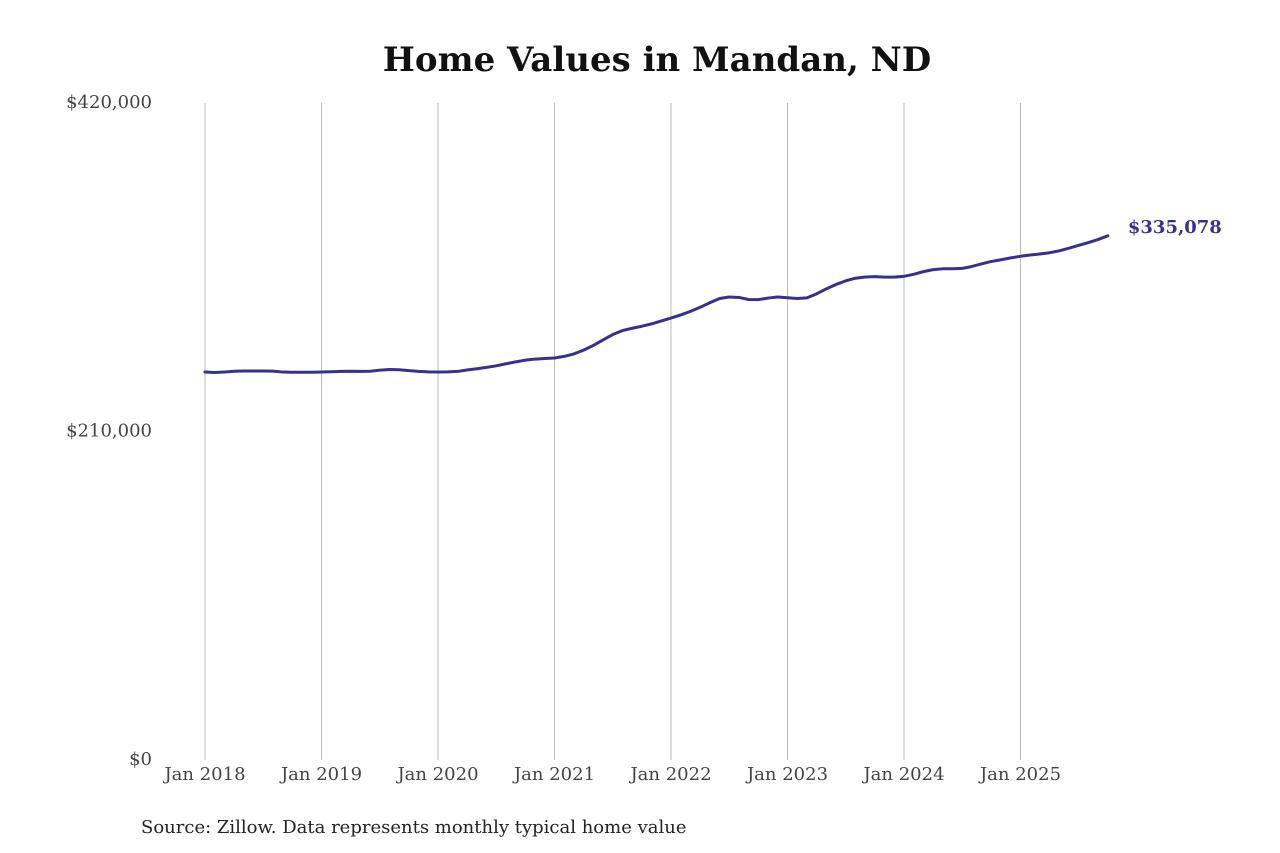 This screenshot has width=1280, height=853. What do you see at coordinates (1175, 227) in the screenshot?
I see `value-label: $335,078` at bounding box center [1175, 227].